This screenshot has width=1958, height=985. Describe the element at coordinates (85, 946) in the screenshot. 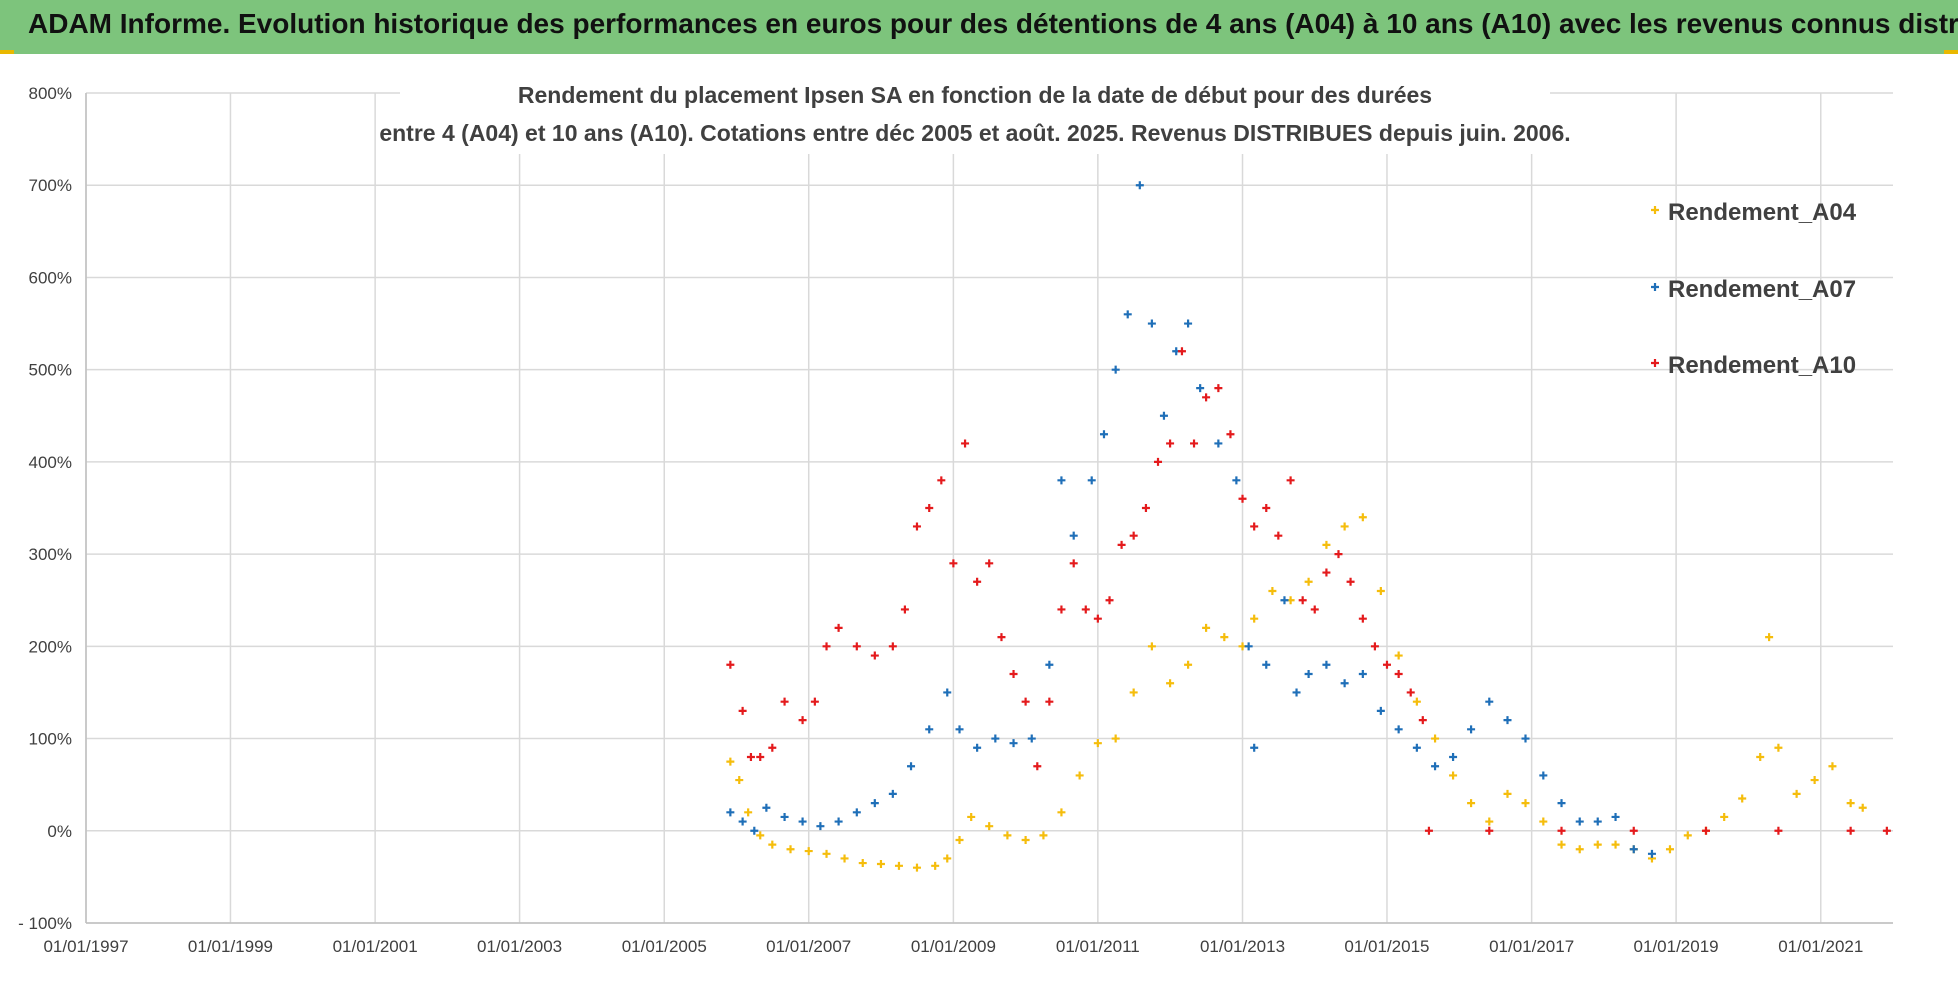

I see `x-tick-label: 01/01/1997` at that location.